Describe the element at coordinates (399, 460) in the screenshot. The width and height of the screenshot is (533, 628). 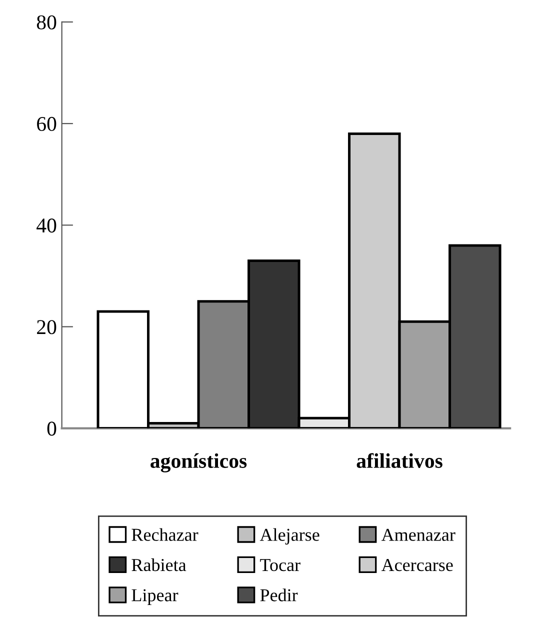
I see `x-tick-label: afiliativos` at that location.